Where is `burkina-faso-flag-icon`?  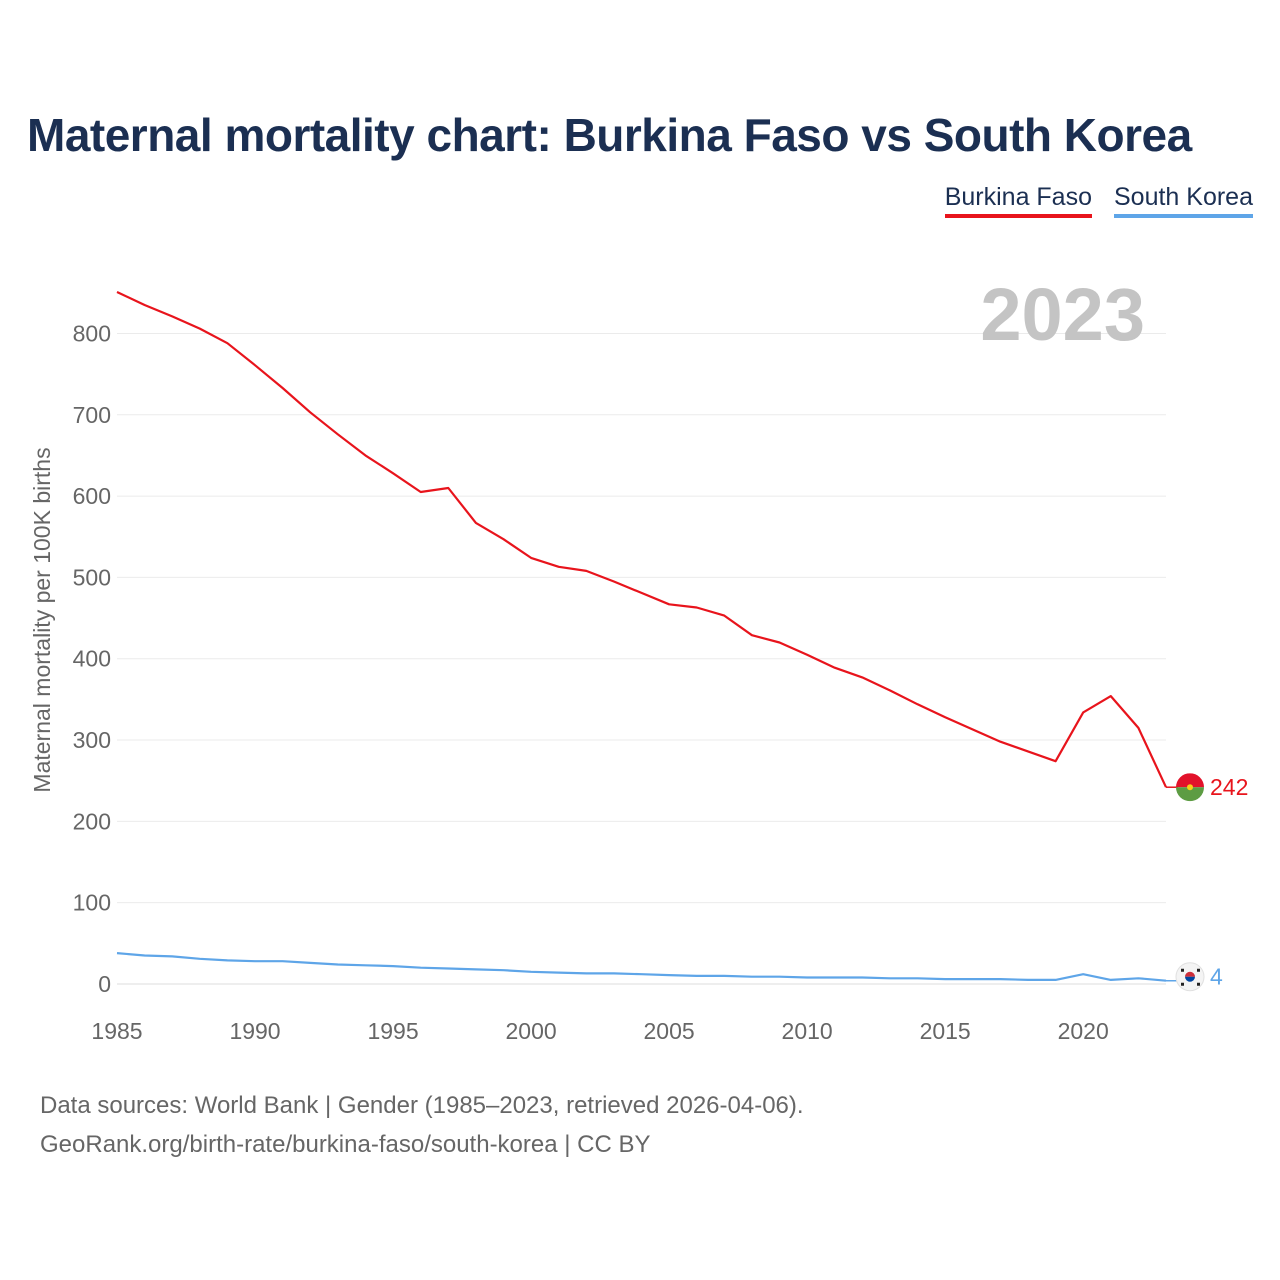
burkina-faso-flag-icon is located at coordinates (1190, 787).